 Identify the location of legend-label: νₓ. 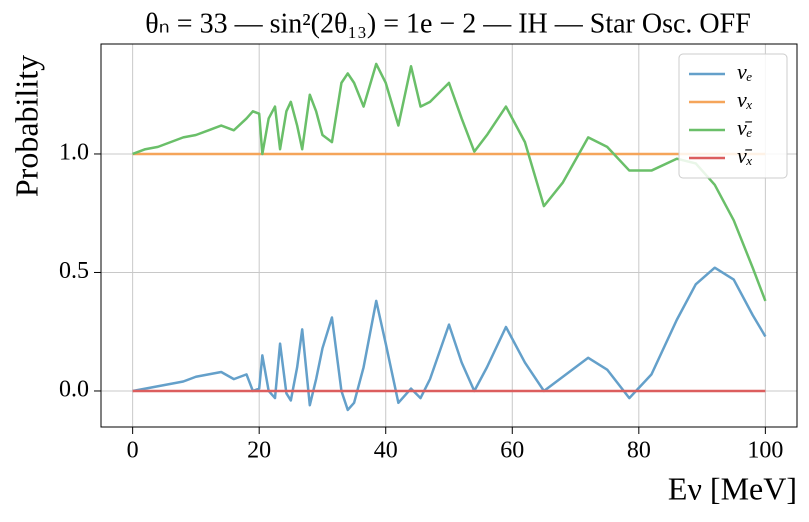
(745, 99).